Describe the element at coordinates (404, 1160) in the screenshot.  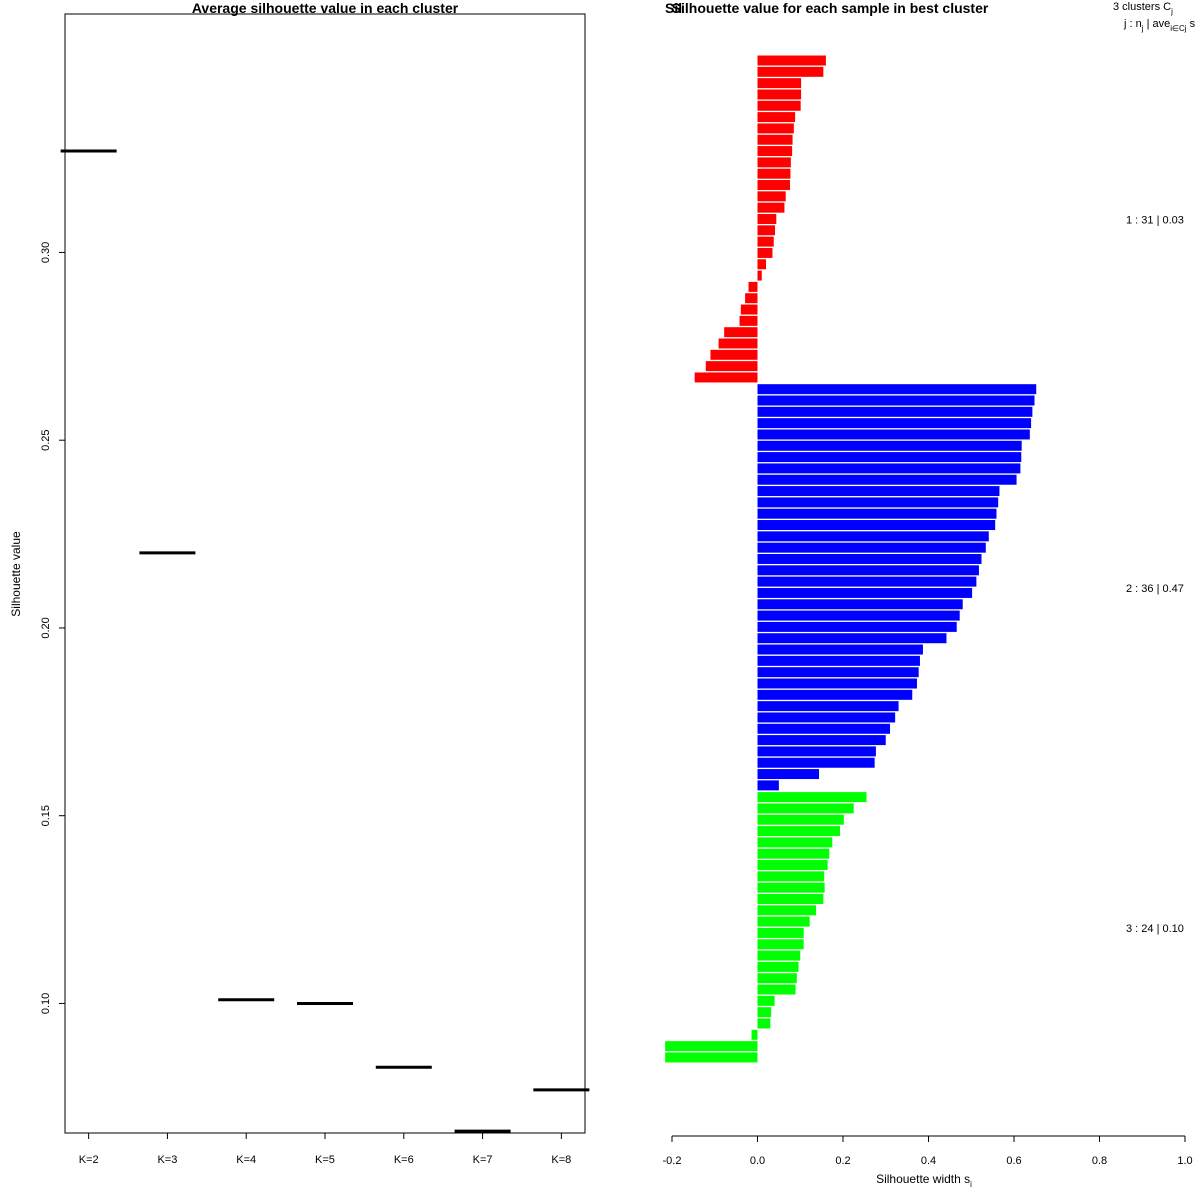
I see `left-x-tick-label: K=6` at that location.